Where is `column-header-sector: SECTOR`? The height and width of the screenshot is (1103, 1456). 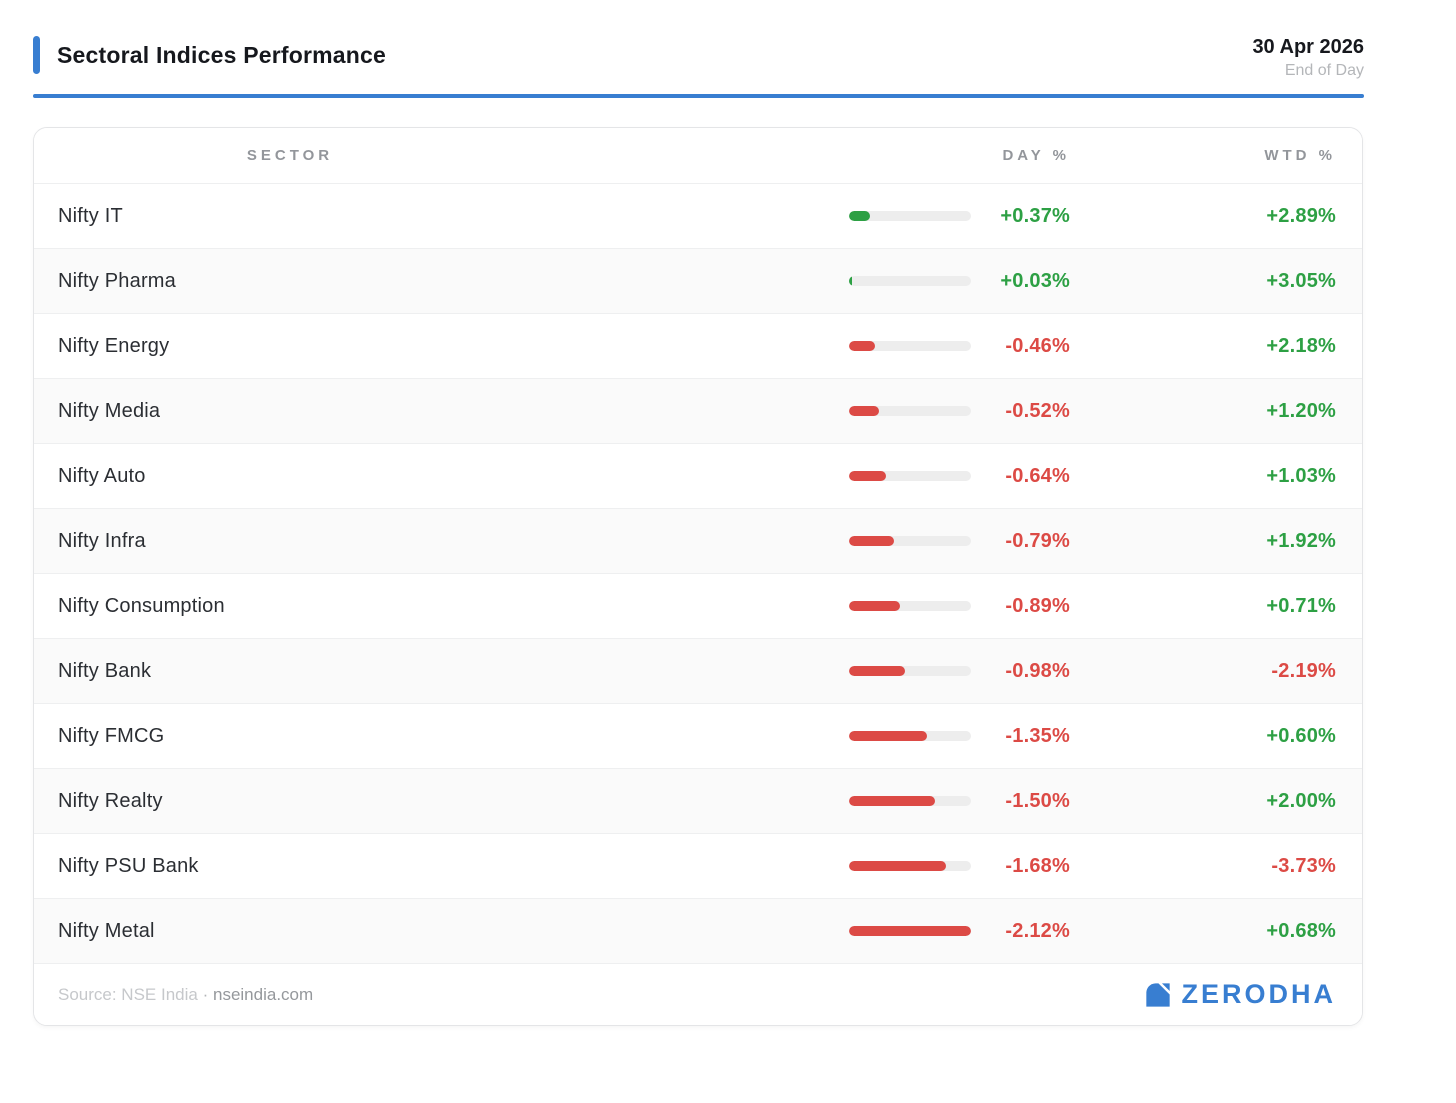 column-header-sector: SECTOR is located at coordinates (290, 155).